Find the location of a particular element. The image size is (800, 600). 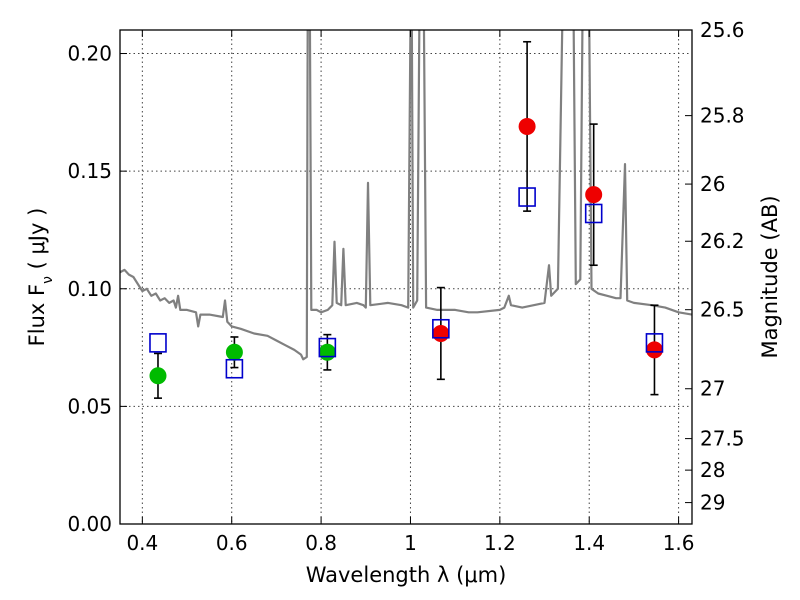

x-tick-label: 1.6 is located at coordinates (679, 543).